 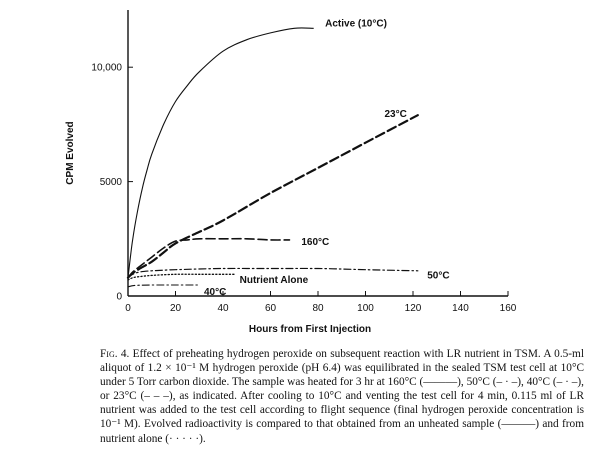 I want to click on x-tick-label: 80, so click(x=318, y=308).